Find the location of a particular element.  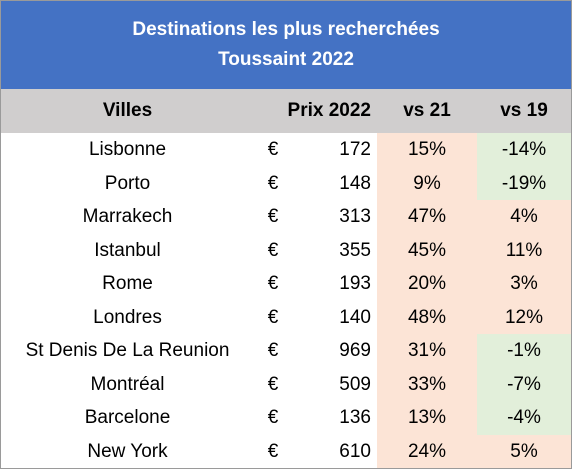

vs19-cell: -4% is located at coordinates (524, 417).